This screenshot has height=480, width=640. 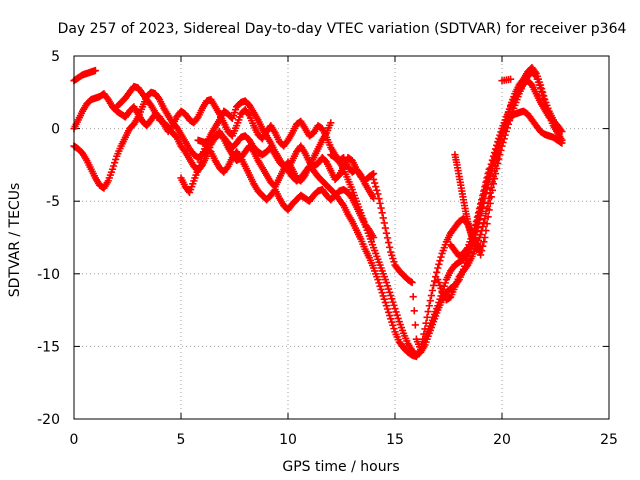 What do you see at coordinates (48, 347) in the screenshot?
I see `y-tick-label: -15` at bounding box center [48, 347].